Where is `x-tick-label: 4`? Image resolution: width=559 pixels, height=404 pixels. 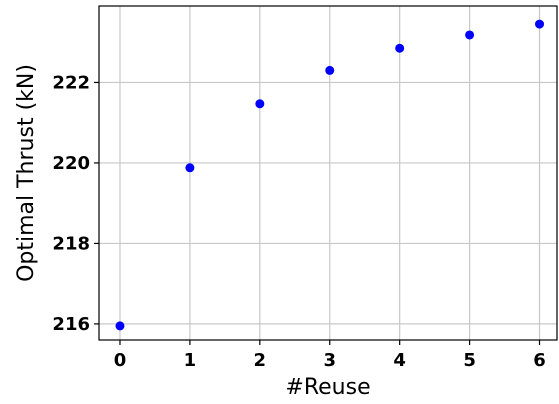 x-tick-label: 4 is located at coordinates (399, 360).